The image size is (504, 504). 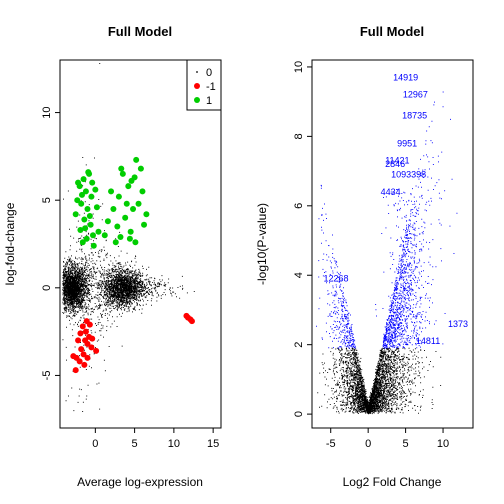 What do you see at coordinates (335, 279) in the screenshot?
I see `gene-label: 12268` at bounding box center [335, 279].